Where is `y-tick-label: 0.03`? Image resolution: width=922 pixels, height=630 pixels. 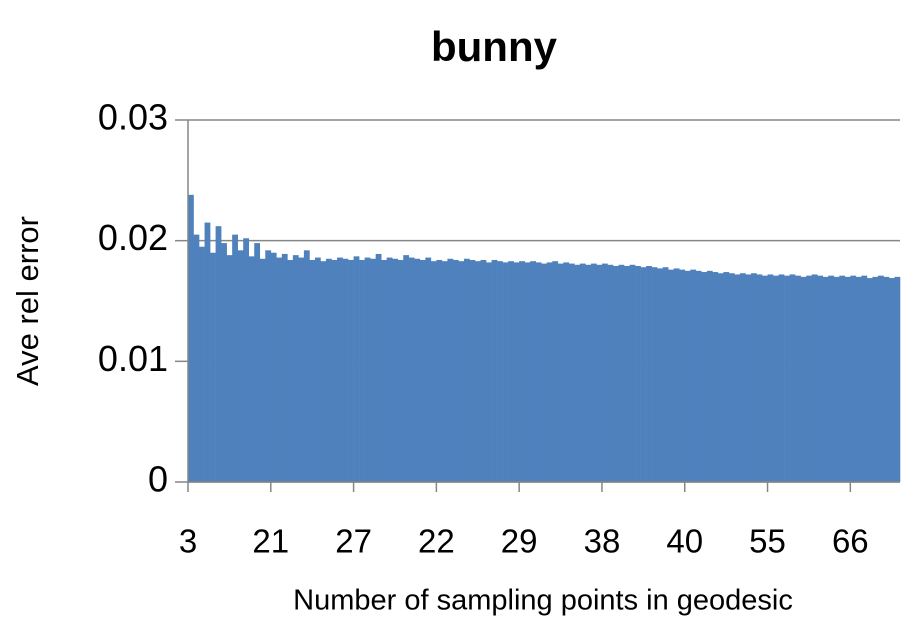 y-tick-label: 0.03 is located at coordinates (133, 117).